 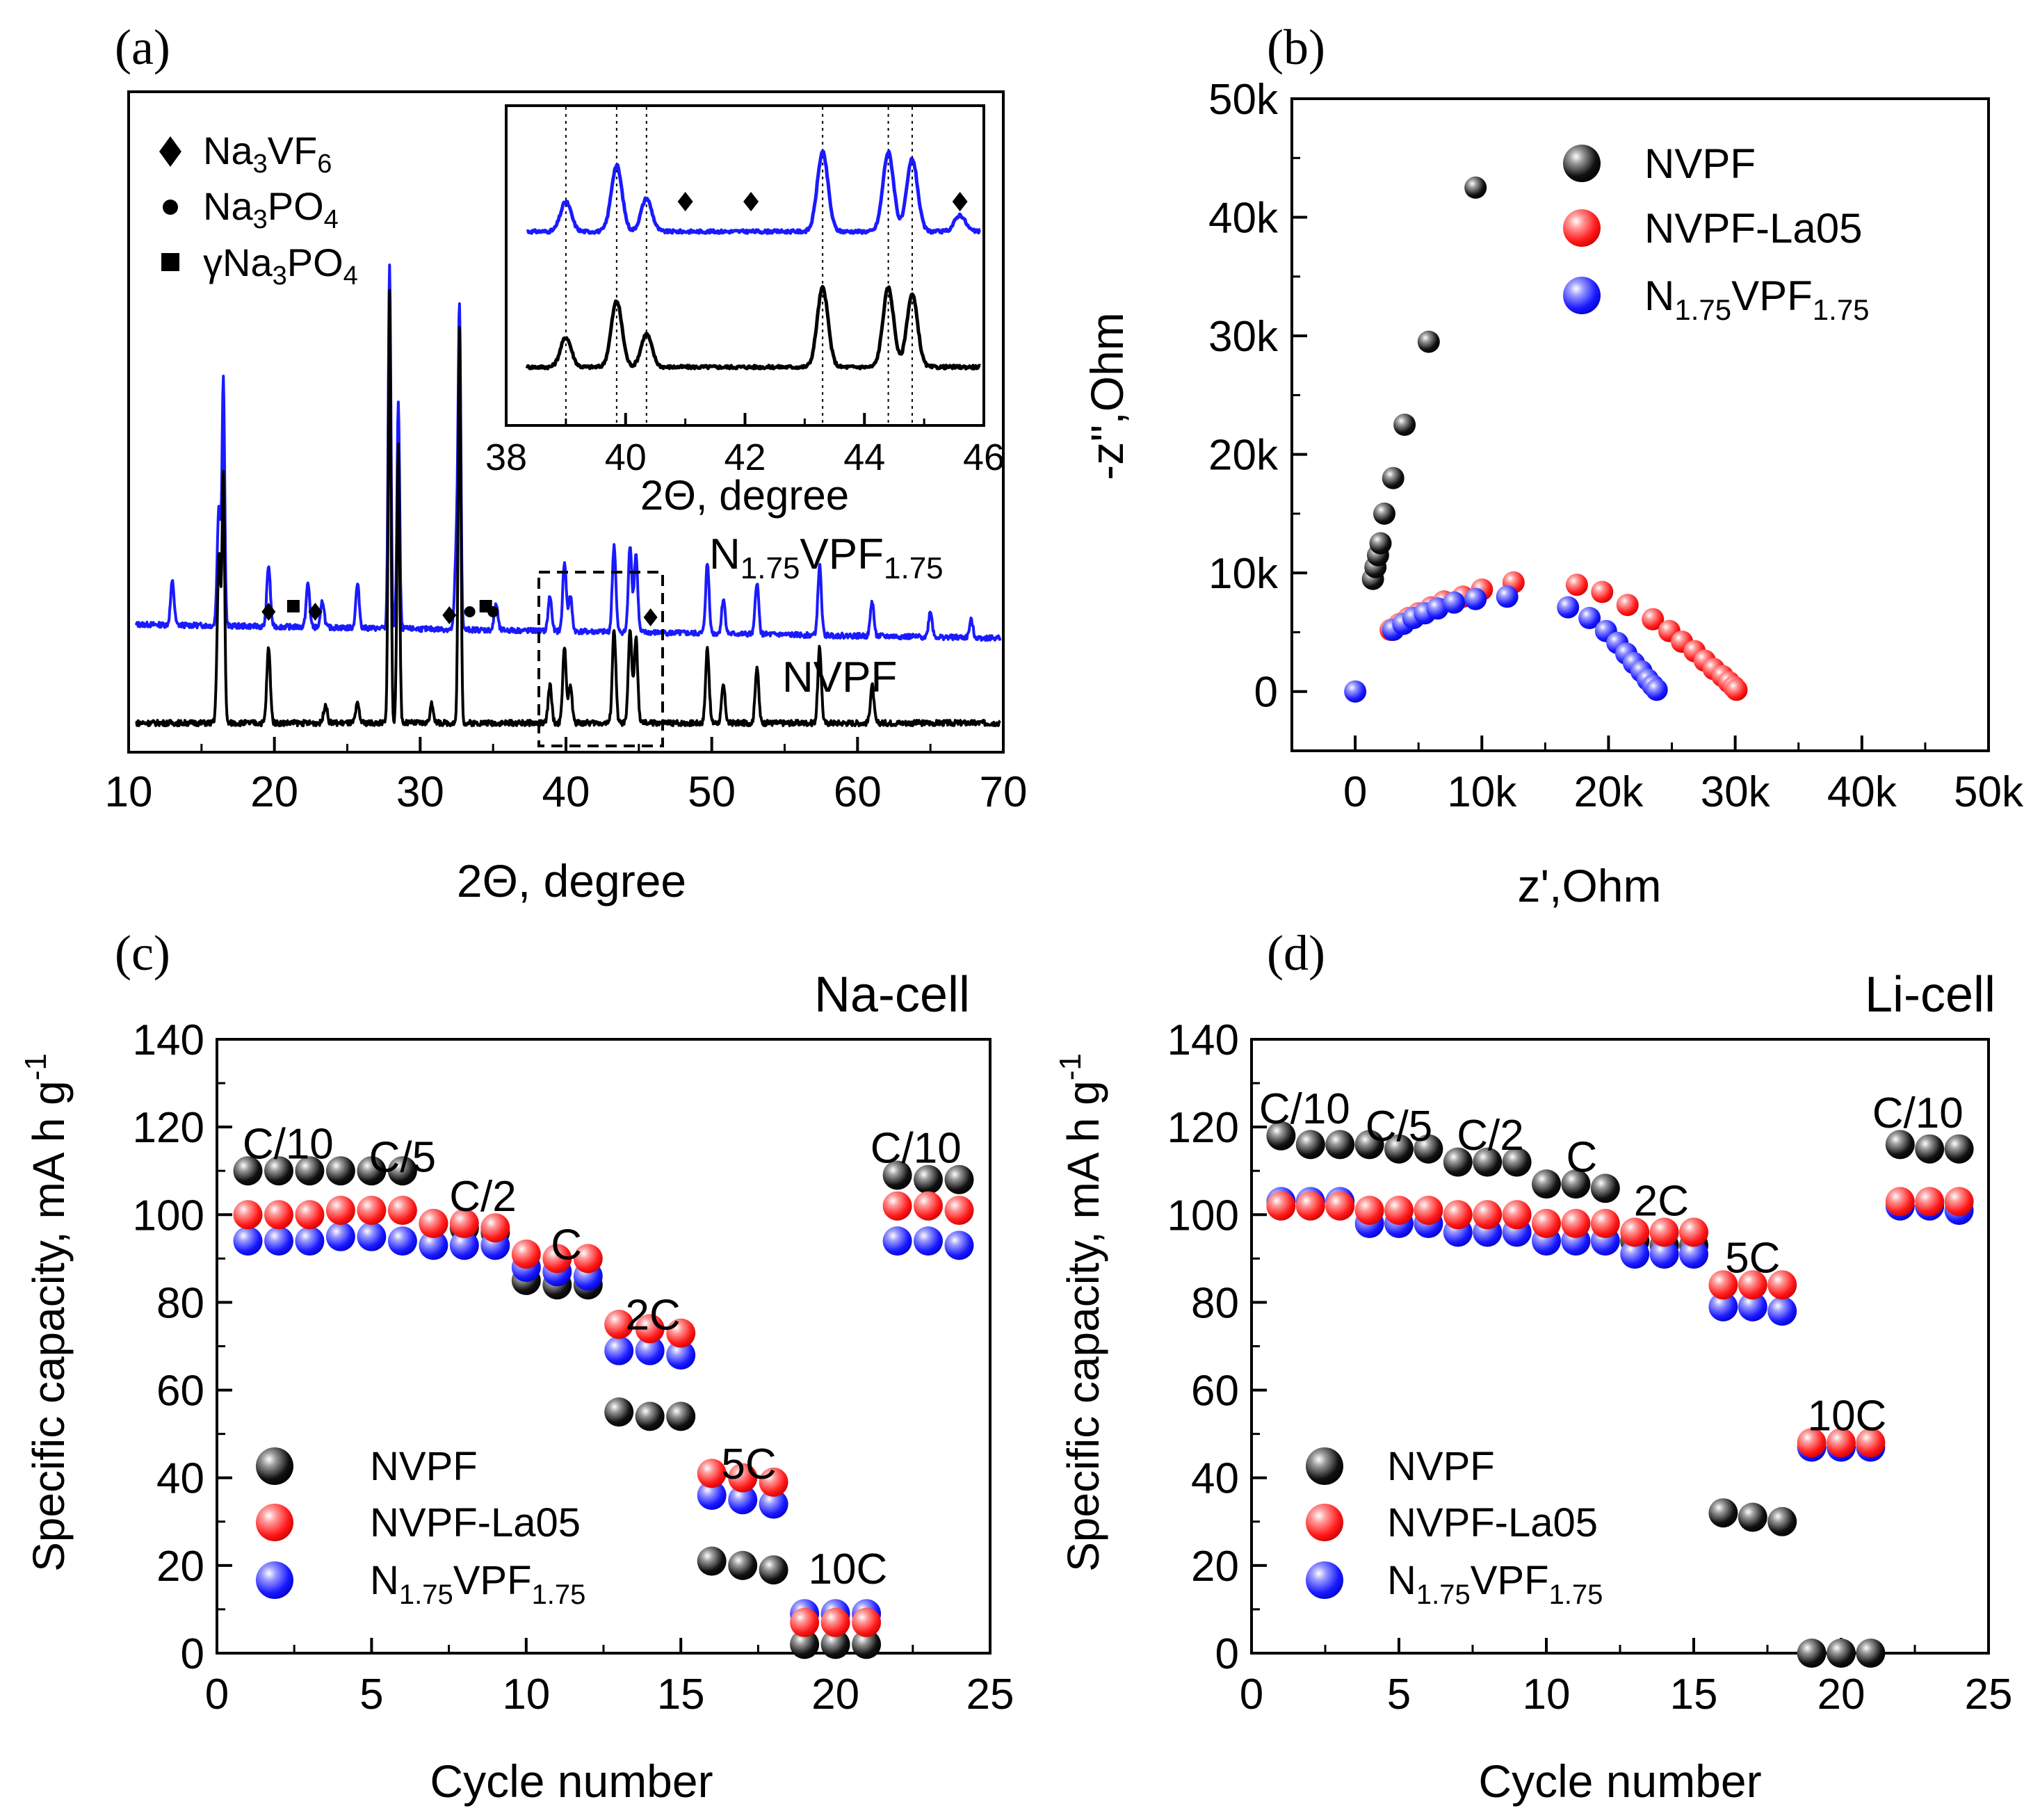 I want to click on rate-label: C, so click(x=566, y=1245).